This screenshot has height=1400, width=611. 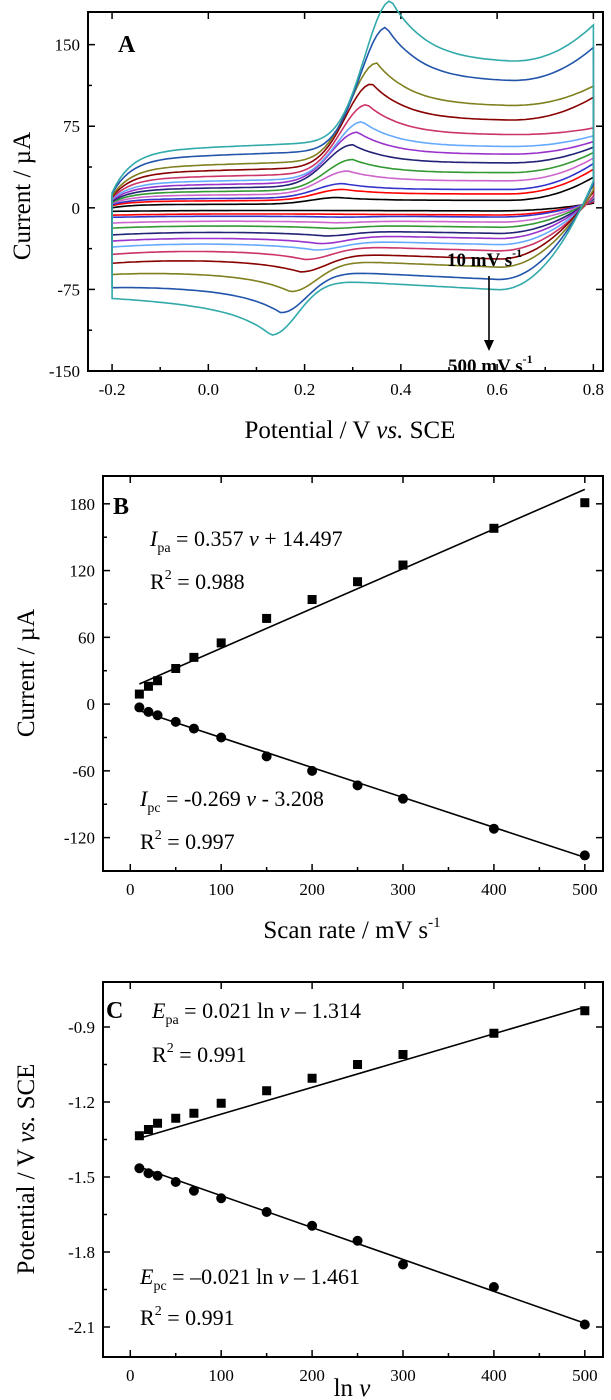 What do you see at coordinates (585, 889) in the screenshot?
I see `panel-b-x-tick-label: 500` at bounding box center [585, 889].